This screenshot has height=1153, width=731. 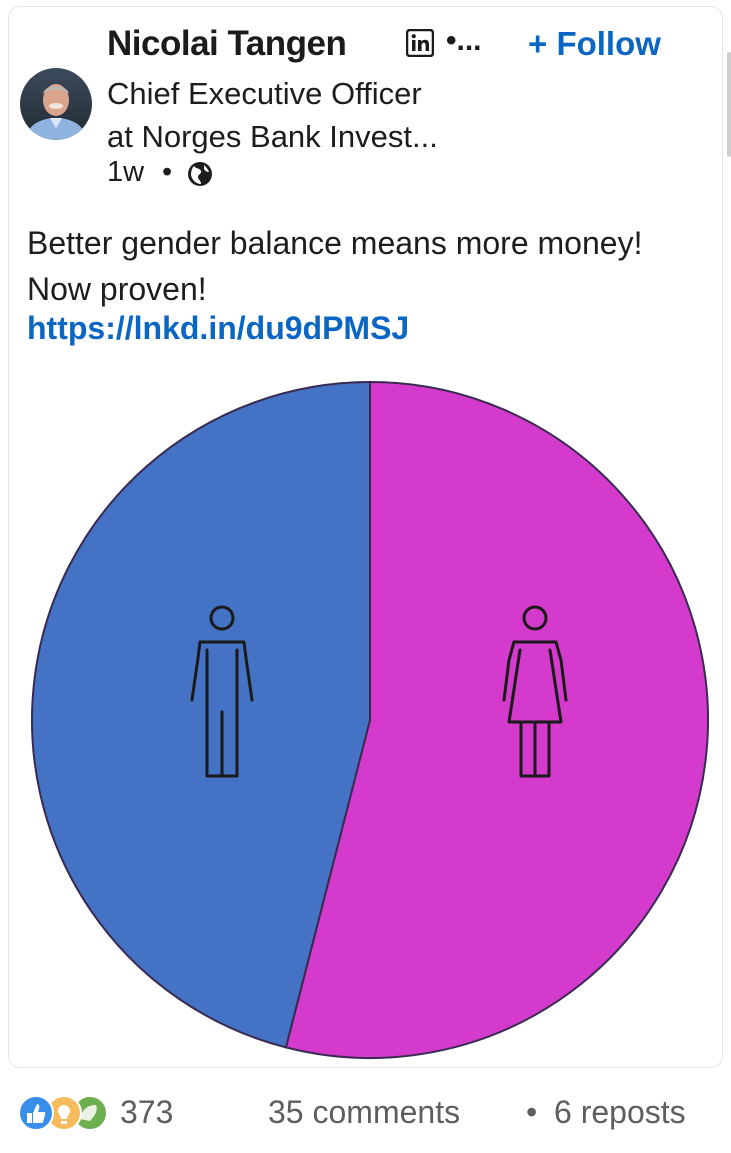 What do you see at coordinates (200, 174) in the screenshot?
I see `globe-icon` at bounding box center [200, 174].